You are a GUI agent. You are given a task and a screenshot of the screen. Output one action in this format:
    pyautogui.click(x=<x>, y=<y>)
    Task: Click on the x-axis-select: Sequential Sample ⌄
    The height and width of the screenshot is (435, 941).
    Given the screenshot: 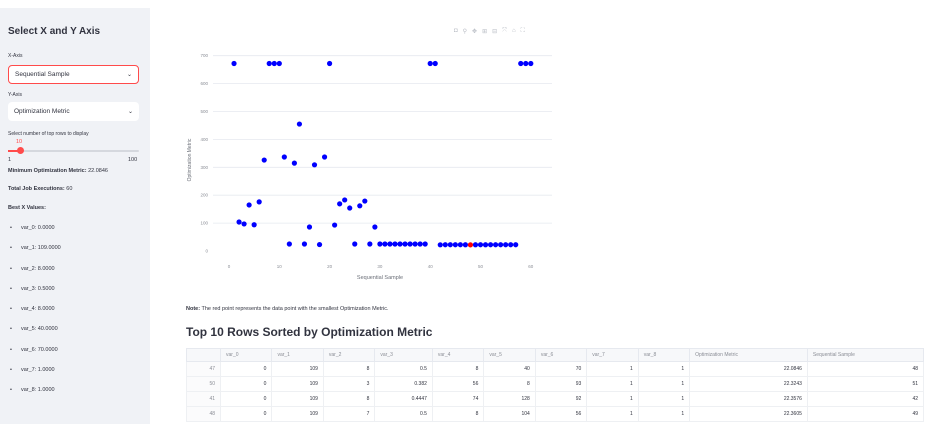 What is the action you would take?
    pyautogui.click(x=73, y=74)
    